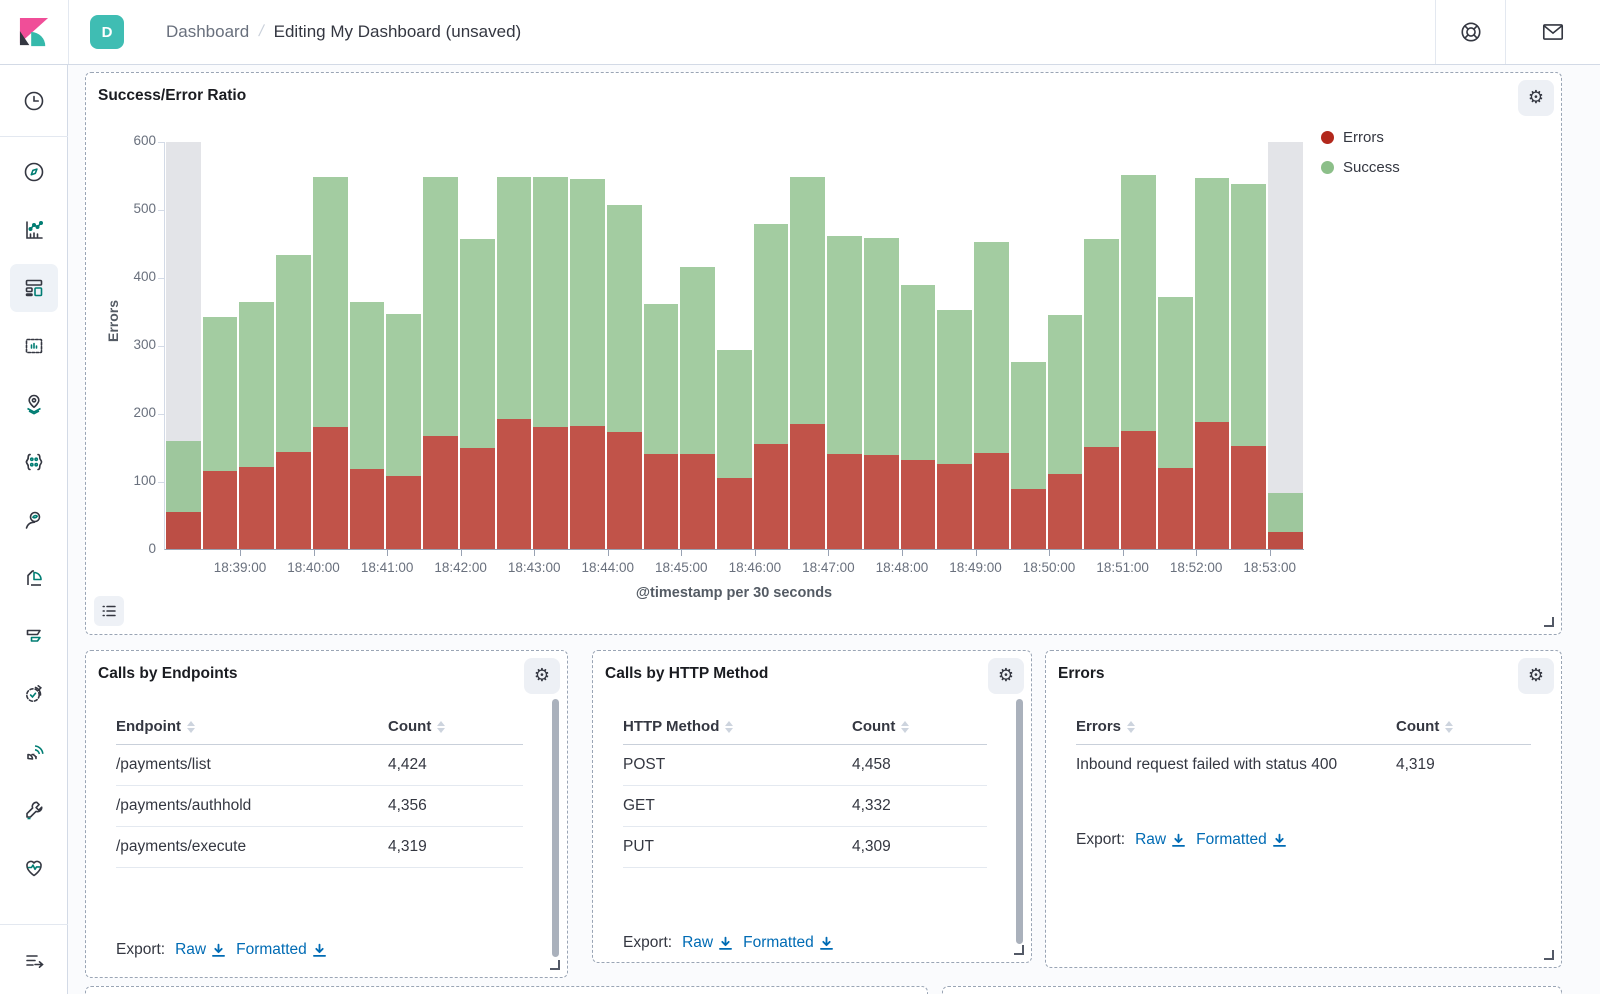  What do you see at coordinates (34, 578) in the screenshot?
I see `sidebar-item-analytics` at bounding box center [34, 578].